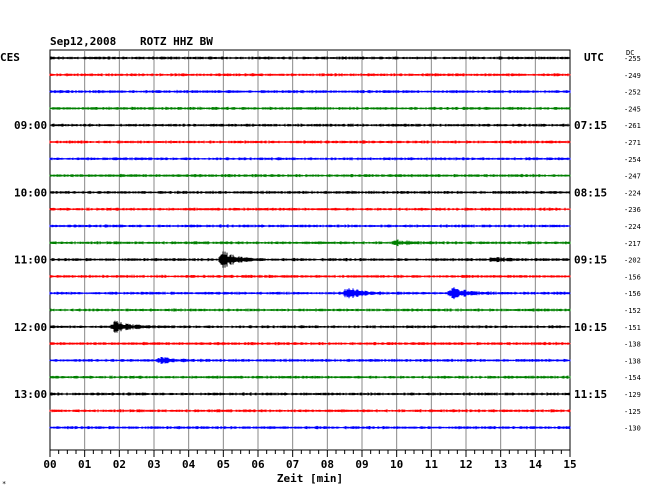  What do you see at coordinates (30, 394) in the screenshot?
I see `local-time-label: 13:00` at bounding box center [30, 394].